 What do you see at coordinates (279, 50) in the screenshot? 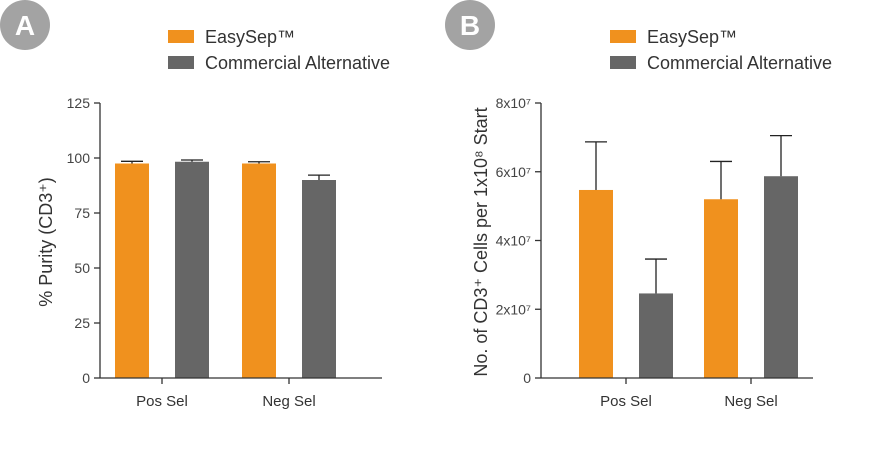
I see `legend-a: EasySep™ Commercial Alternative` at bounding box center [279, 50].